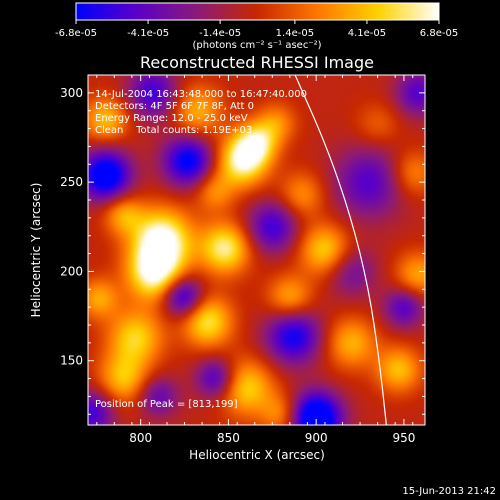 The width and height of the screenshot is (500, 500). Describe the element at coordinates (148, 33) in the screenshot. I see `colorbar-tick-label: -4.1e-05` at that location.